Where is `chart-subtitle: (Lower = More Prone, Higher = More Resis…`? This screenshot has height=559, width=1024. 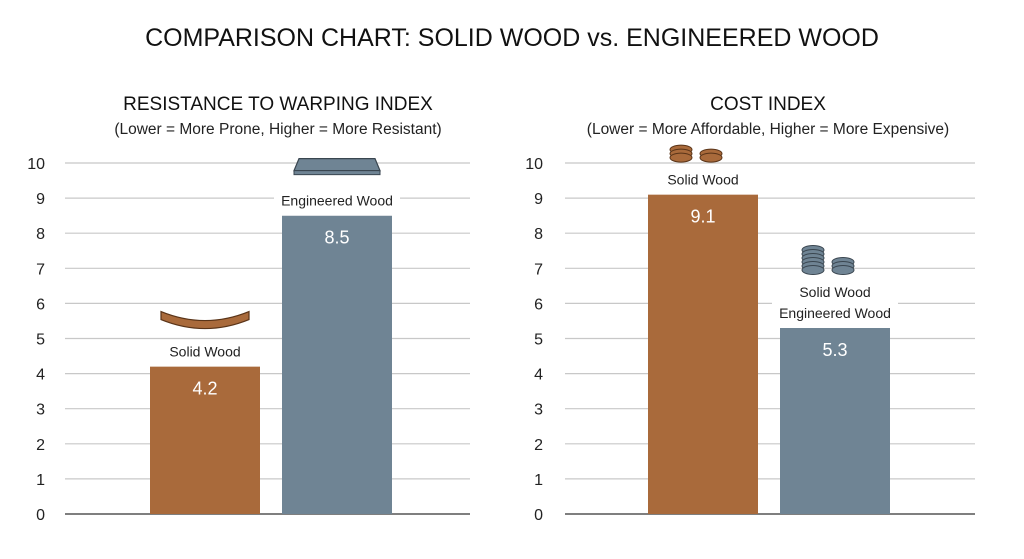
chart-subtitle: (Lower = More Prone, Higher = More Resis… is located at coordinates (277, 129).